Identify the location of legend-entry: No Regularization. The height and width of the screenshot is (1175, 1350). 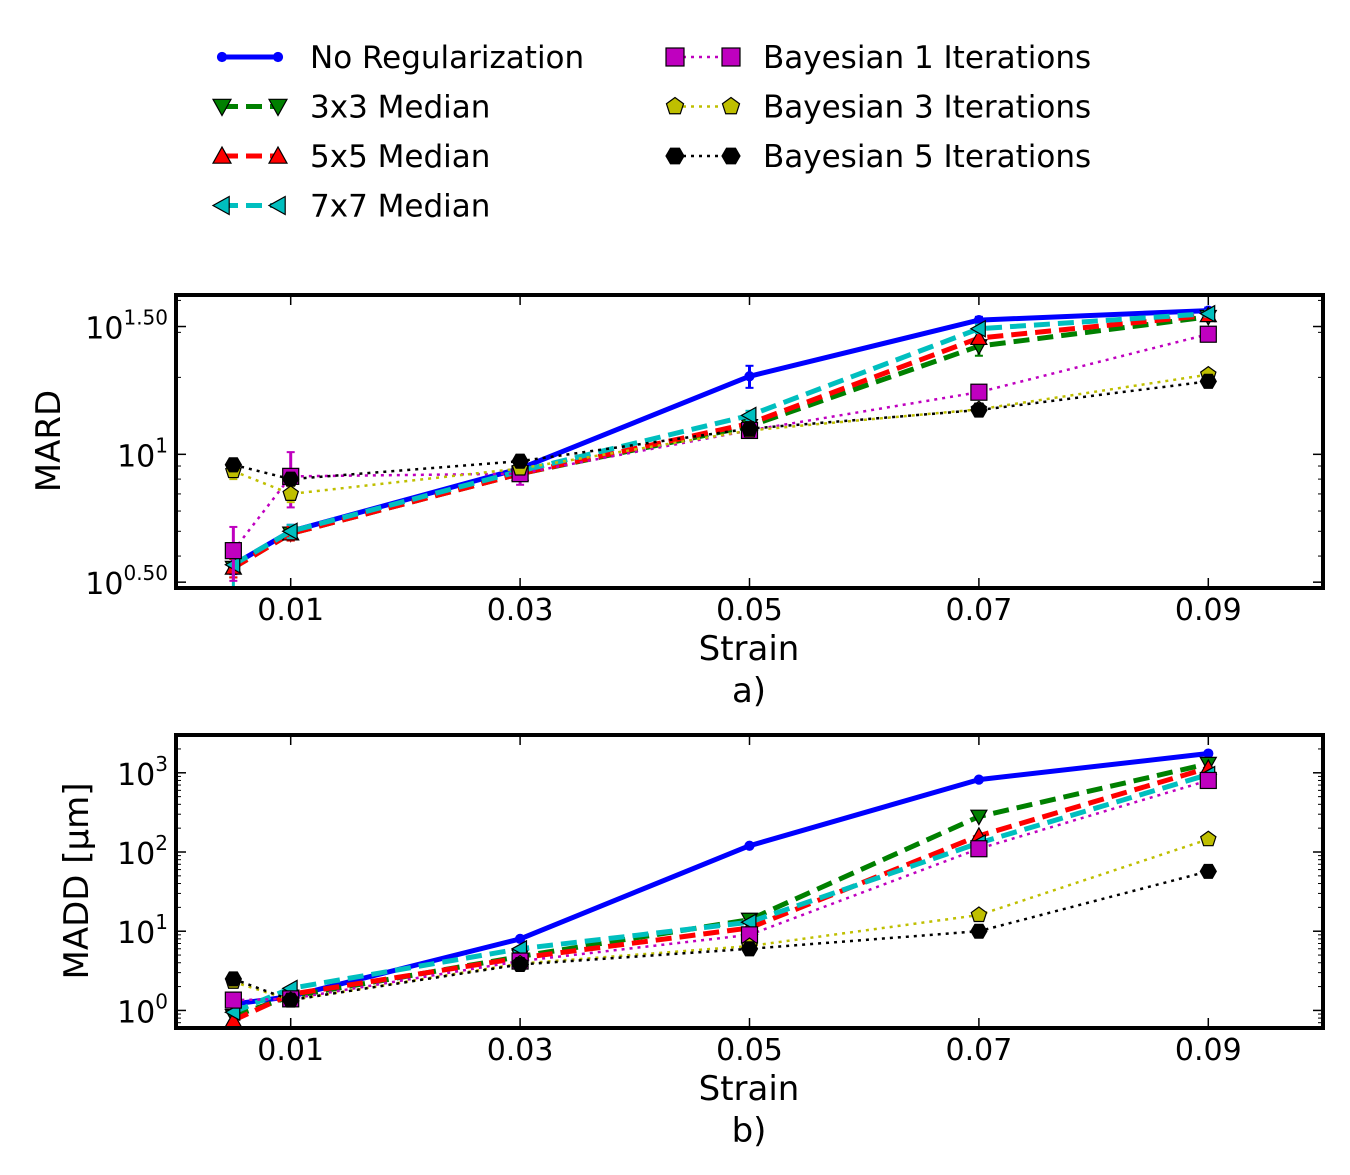
(400, 58).